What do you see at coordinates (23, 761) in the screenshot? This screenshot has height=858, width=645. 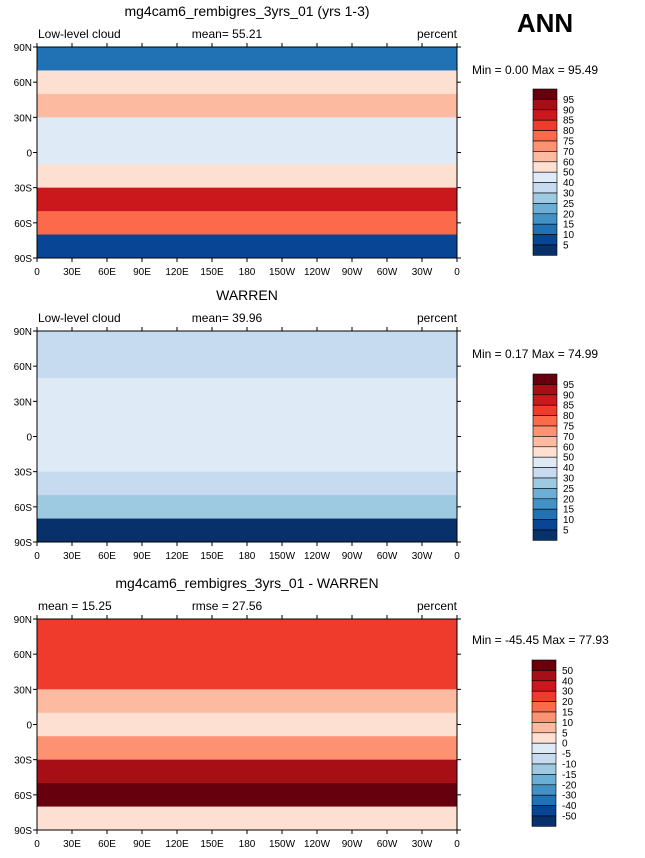 I see `y-tick-label: 30S` at bounding box center [23, 761].